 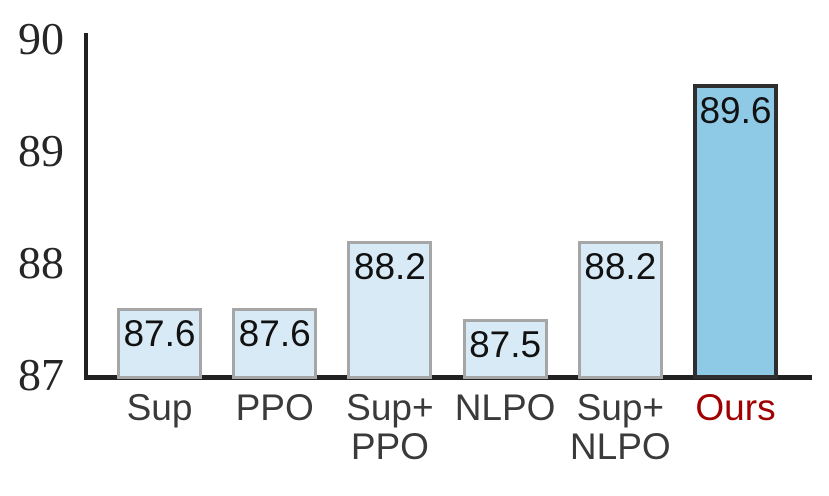 What do you see at coordinates (505, 344) in the screenshot?
I see `bar-value-label: 87.5` at bounding box center [505, 344].